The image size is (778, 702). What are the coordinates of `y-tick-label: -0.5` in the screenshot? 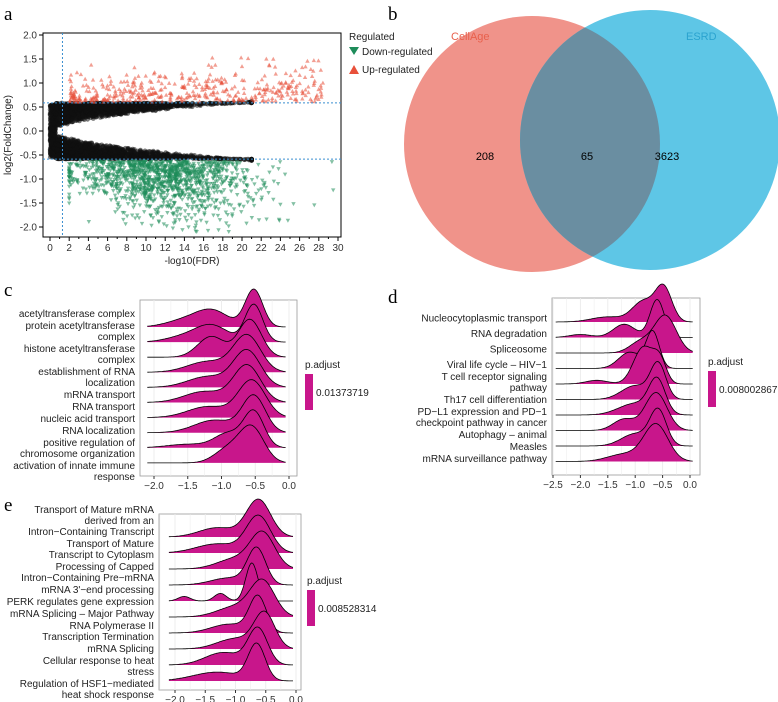 It's located at (29, 156).